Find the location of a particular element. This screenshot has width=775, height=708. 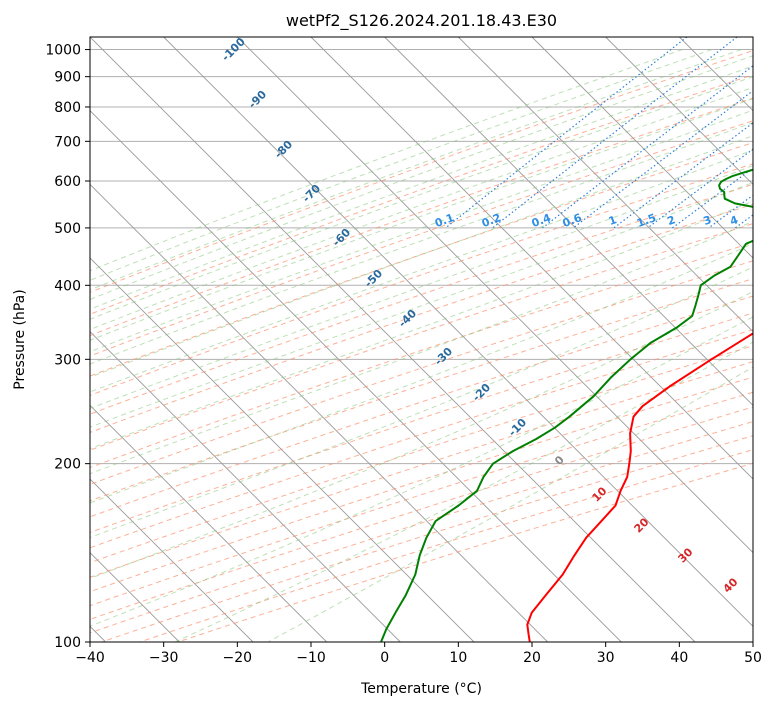

x-axis-label: Temperature (°C) is located at coordinates (421, 689).